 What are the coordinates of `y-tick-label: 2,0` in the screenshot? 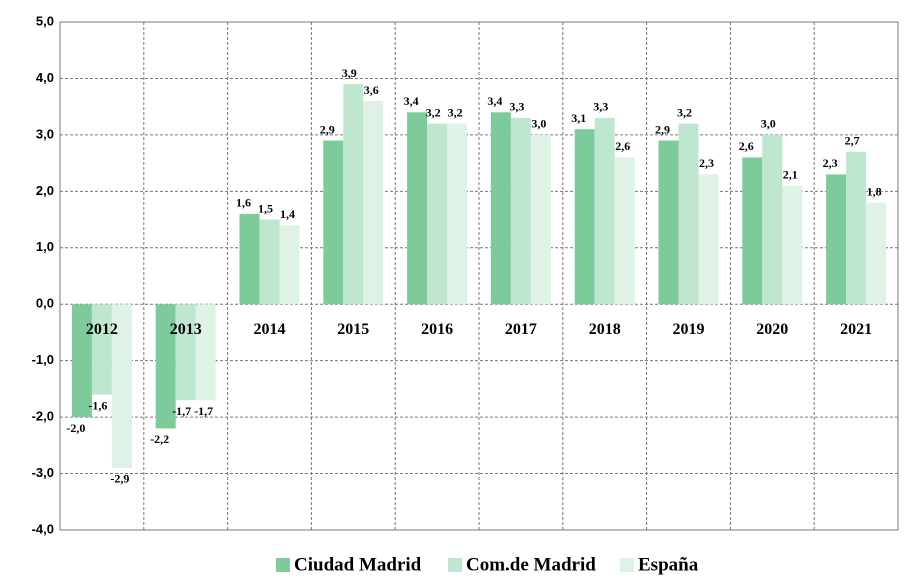 It's located at (45, 190).